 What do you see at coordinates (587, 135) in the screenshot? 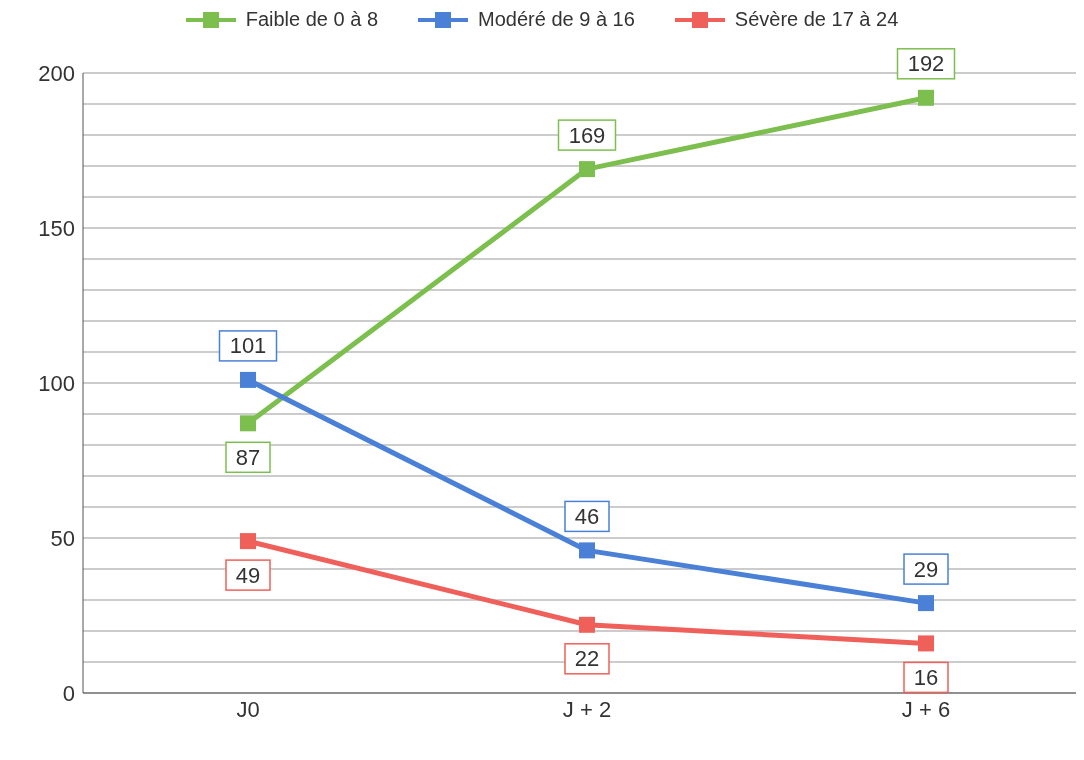
I see `data-label: 169` at bounding box center [587, 135].